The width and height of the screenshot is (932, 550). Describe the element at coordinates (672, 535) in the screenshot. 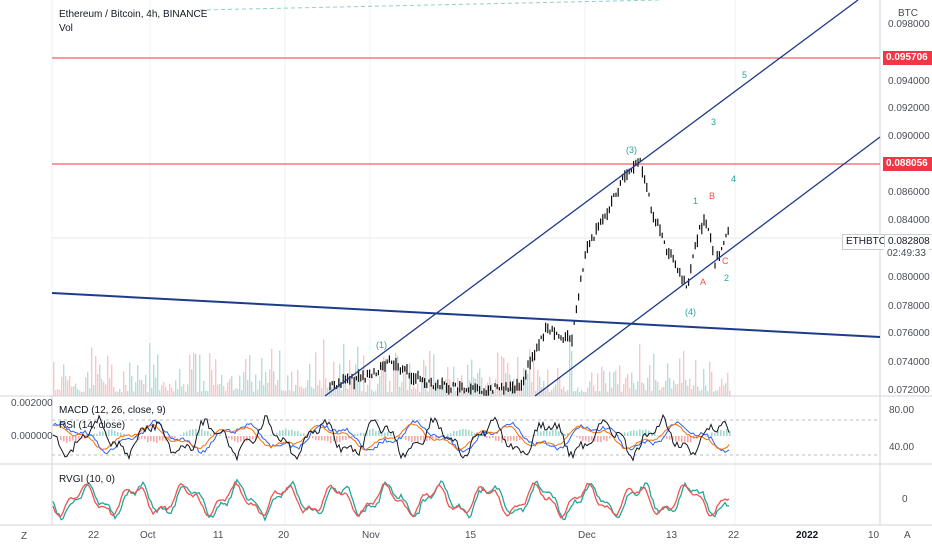

I see `time-tick: 13` at that location.